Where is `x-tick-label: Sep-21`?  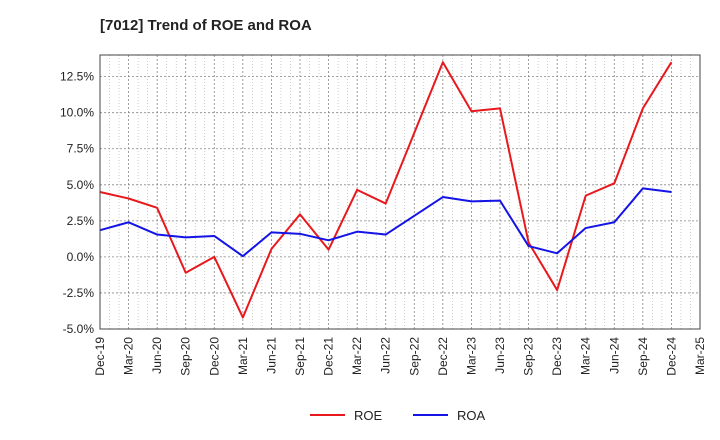
x-tick-label: Sep-21 is located at coordinates (300, 356).